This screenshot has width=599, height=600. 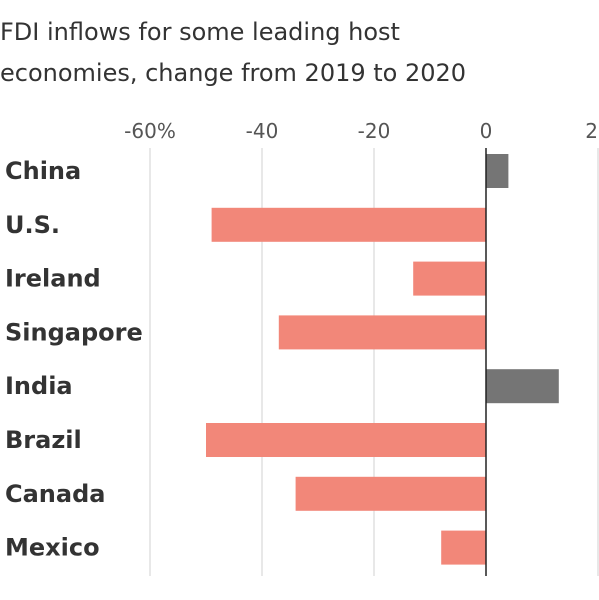 What do you see at coordinates (374, 131) in the screenshot?
I see `x-tick-label: -20` at bounding box center [374, 131].